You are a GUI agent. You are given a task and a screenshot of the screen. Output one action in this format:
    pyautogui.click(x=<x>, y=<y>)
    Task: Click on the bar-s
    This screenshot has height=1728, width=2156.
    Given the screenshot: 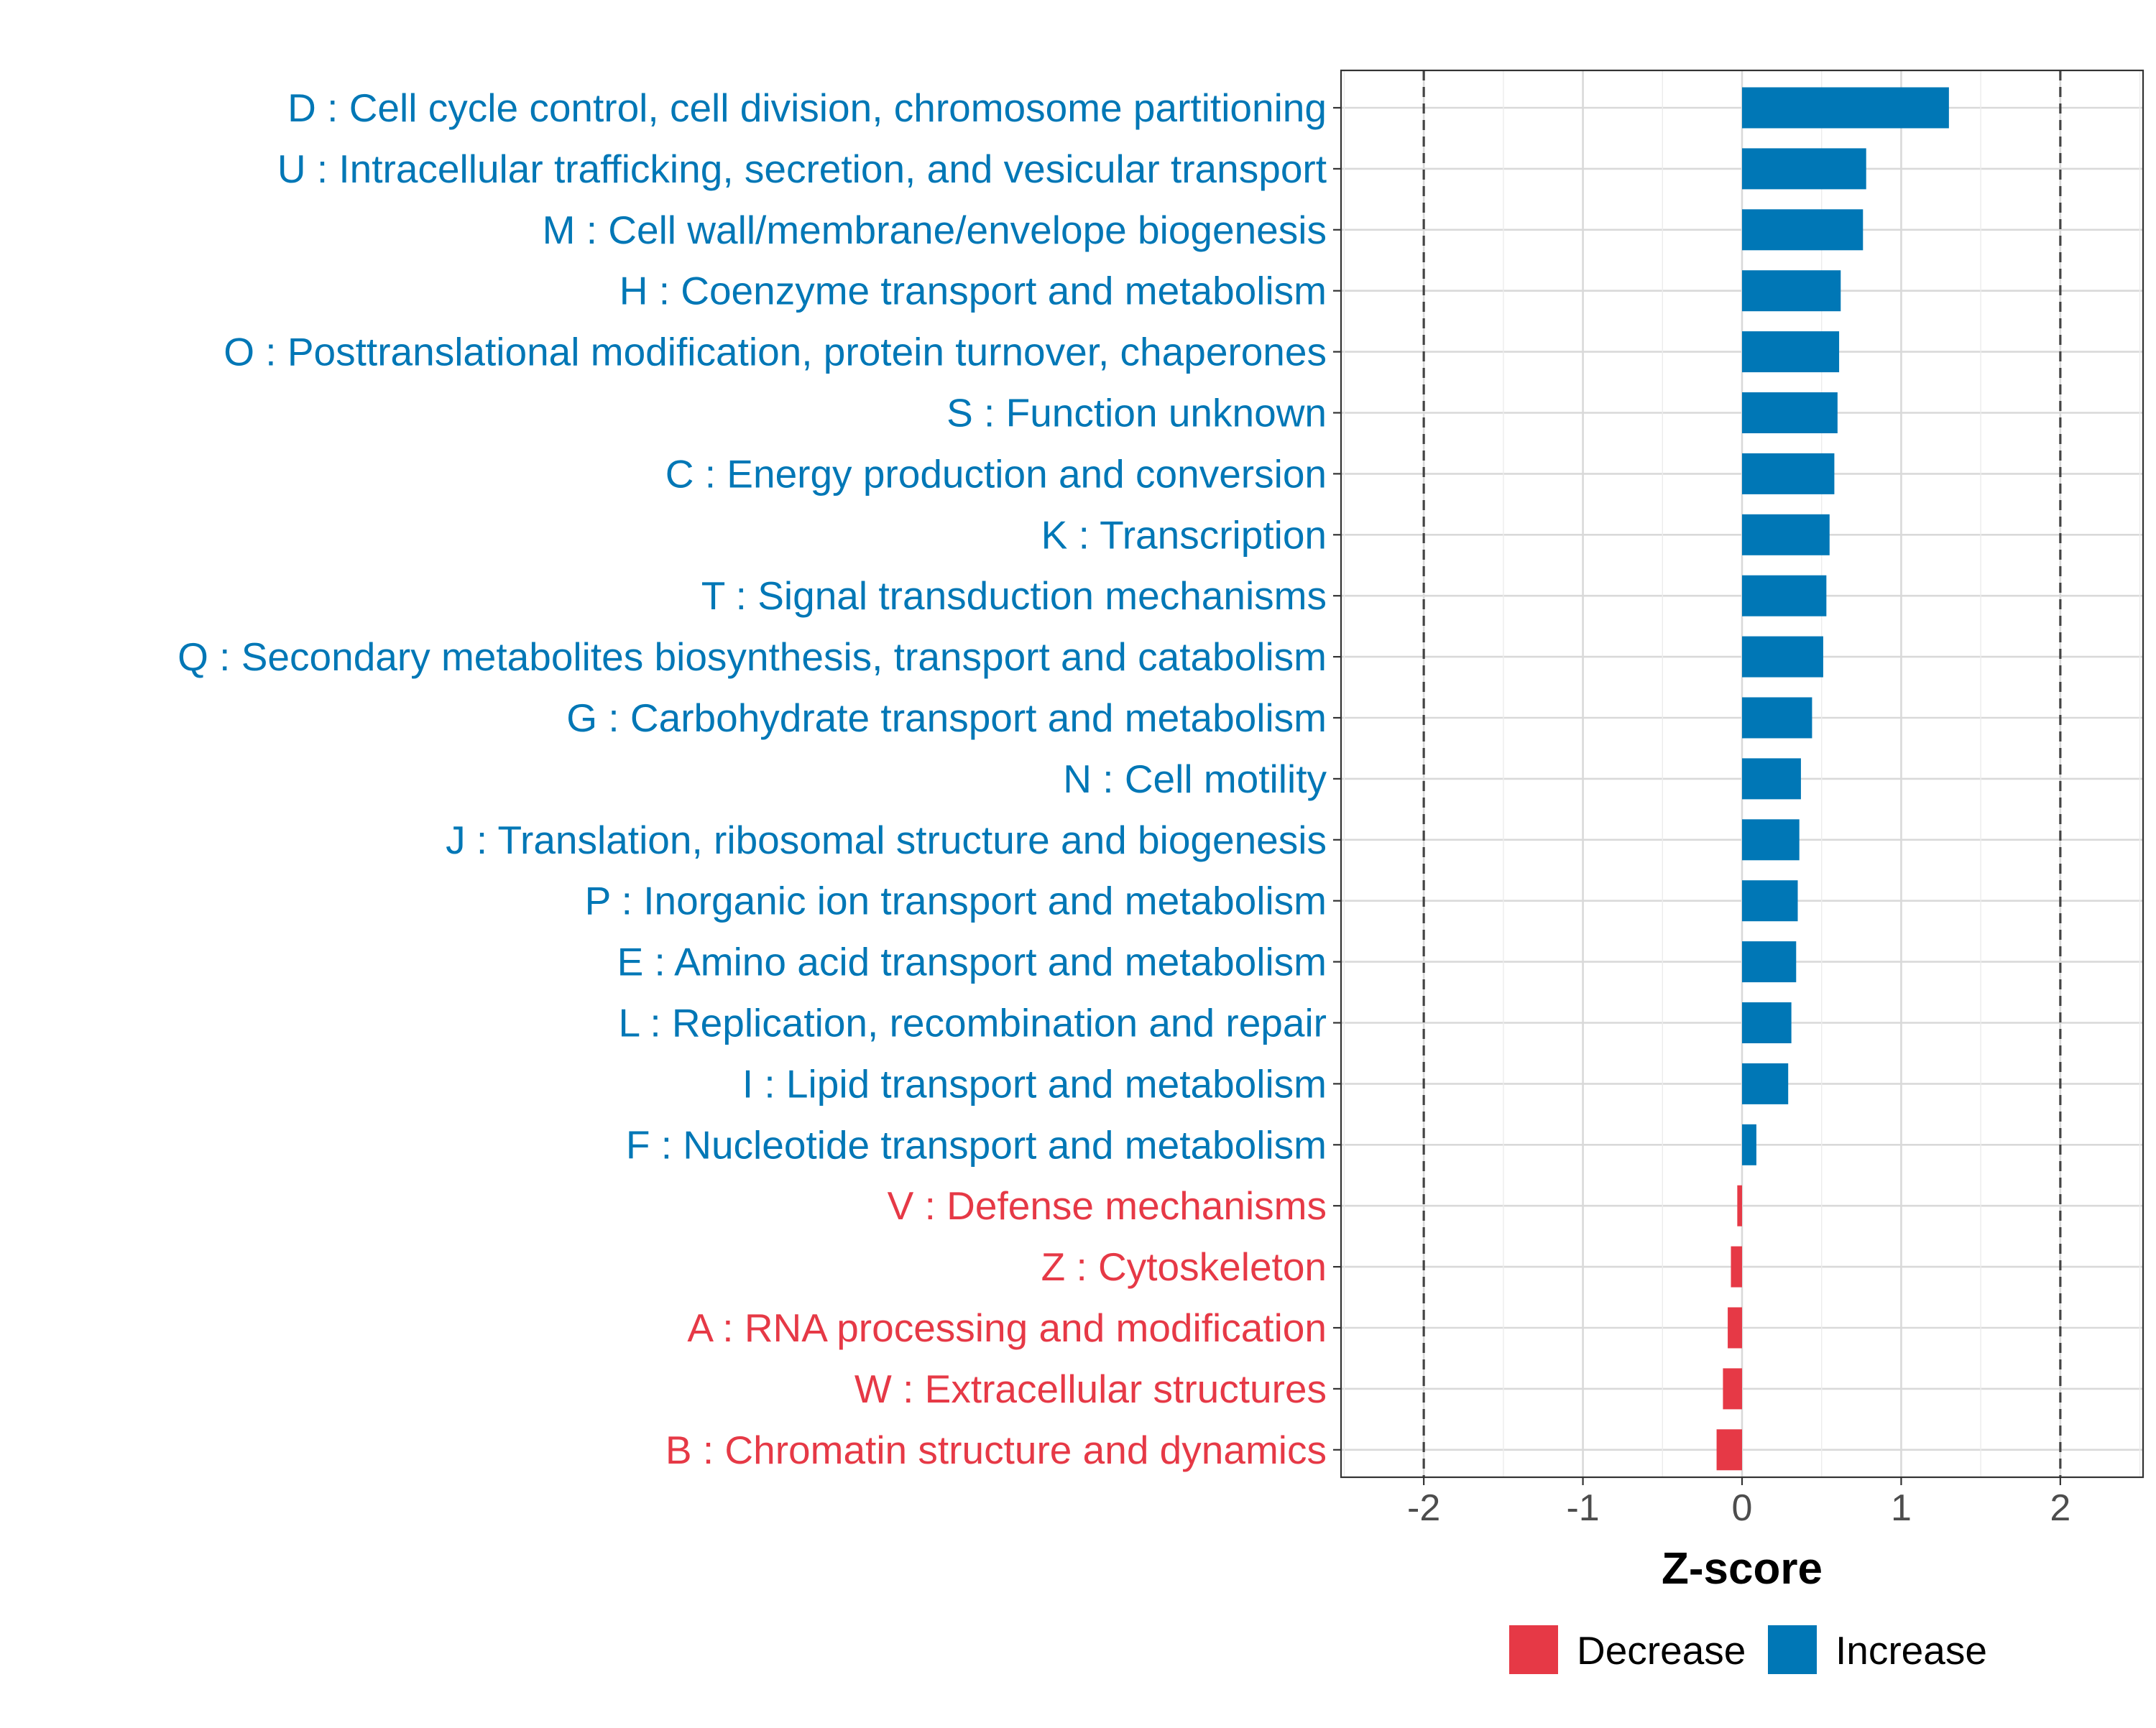 What is the action you would take?
    pyautogui.click(x=1790, y=412)
    